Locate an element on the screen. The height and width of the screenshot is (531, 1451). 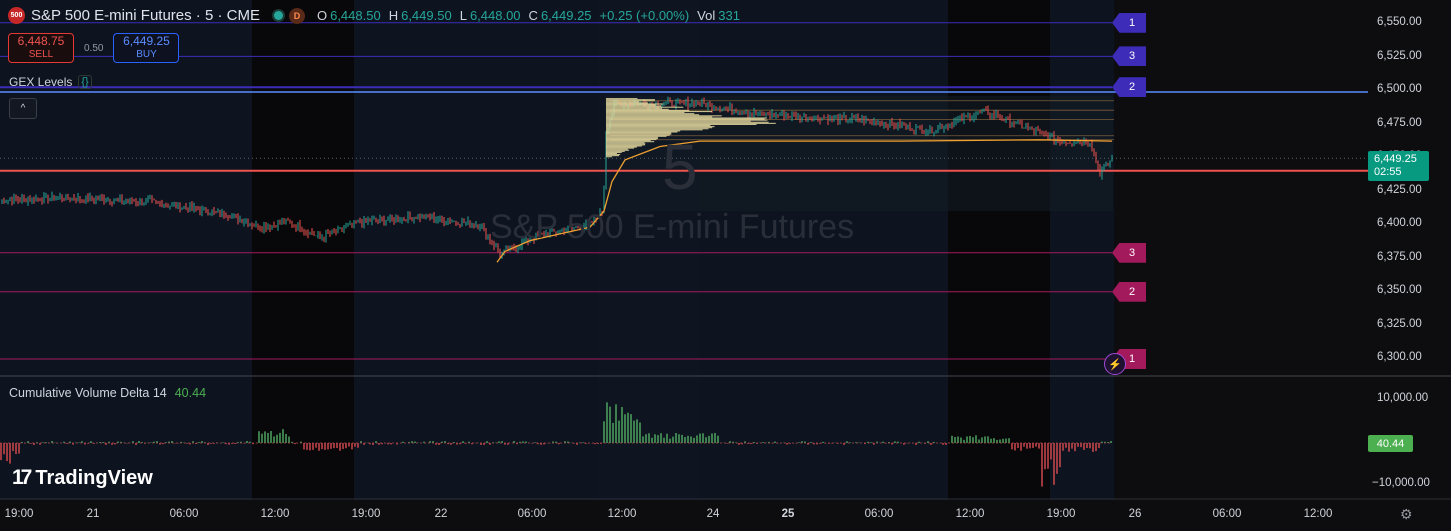
sell-button: 6,448.75 SELL is located at coordinates (41, 48).